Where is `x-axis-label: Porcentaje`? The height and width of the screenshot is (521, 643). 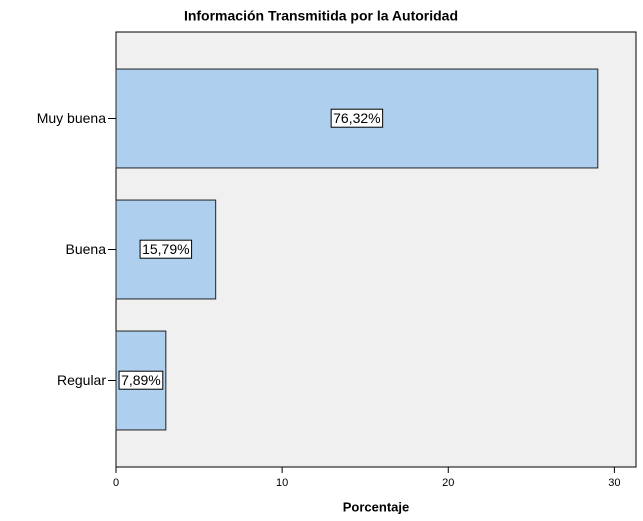
x-axis-label: Porcentaje is located at coordinates (376, 506).